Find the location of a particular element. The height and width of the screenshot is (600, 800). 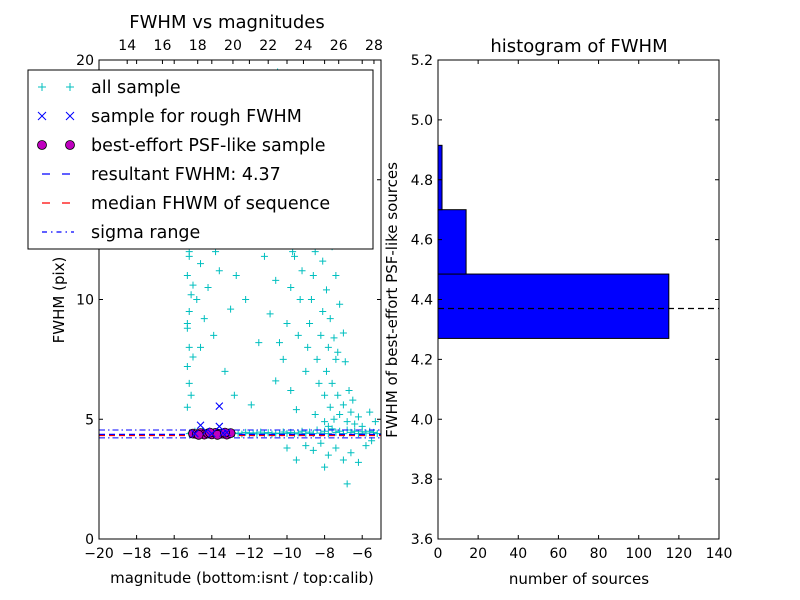

histogram-title: histogram of FWHM is located at coordinates (578, 46).